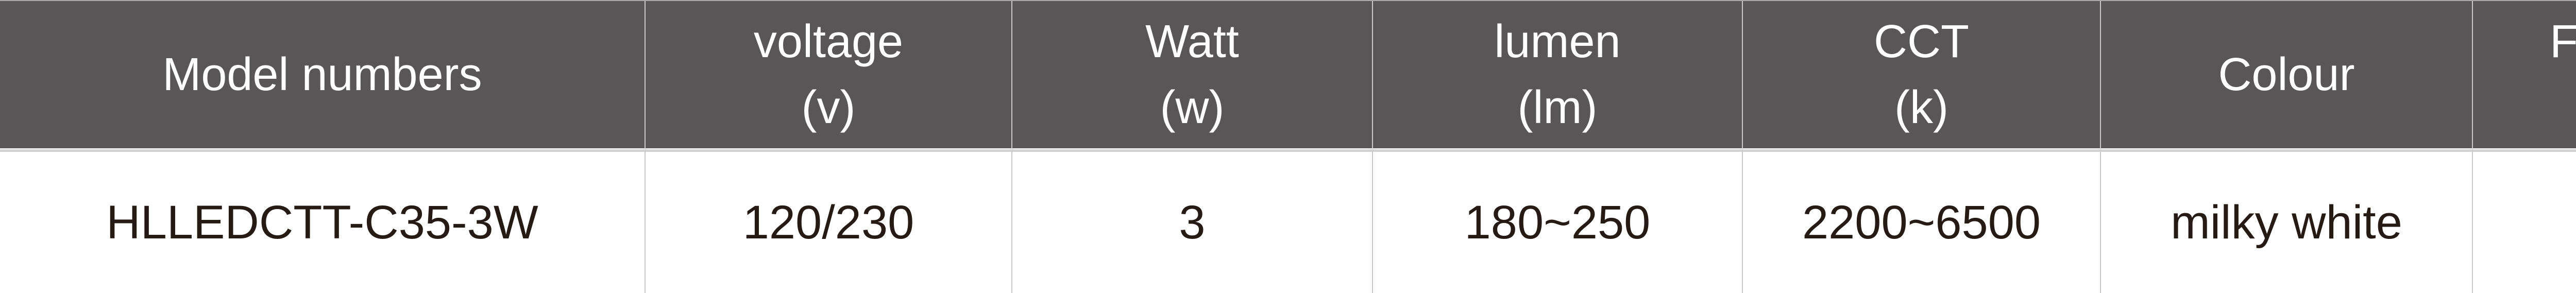 Image resolution: width=2576 pixels, height=293 pixels. I want to click on header-model-numbers: Model numbers, so click(323, 75).